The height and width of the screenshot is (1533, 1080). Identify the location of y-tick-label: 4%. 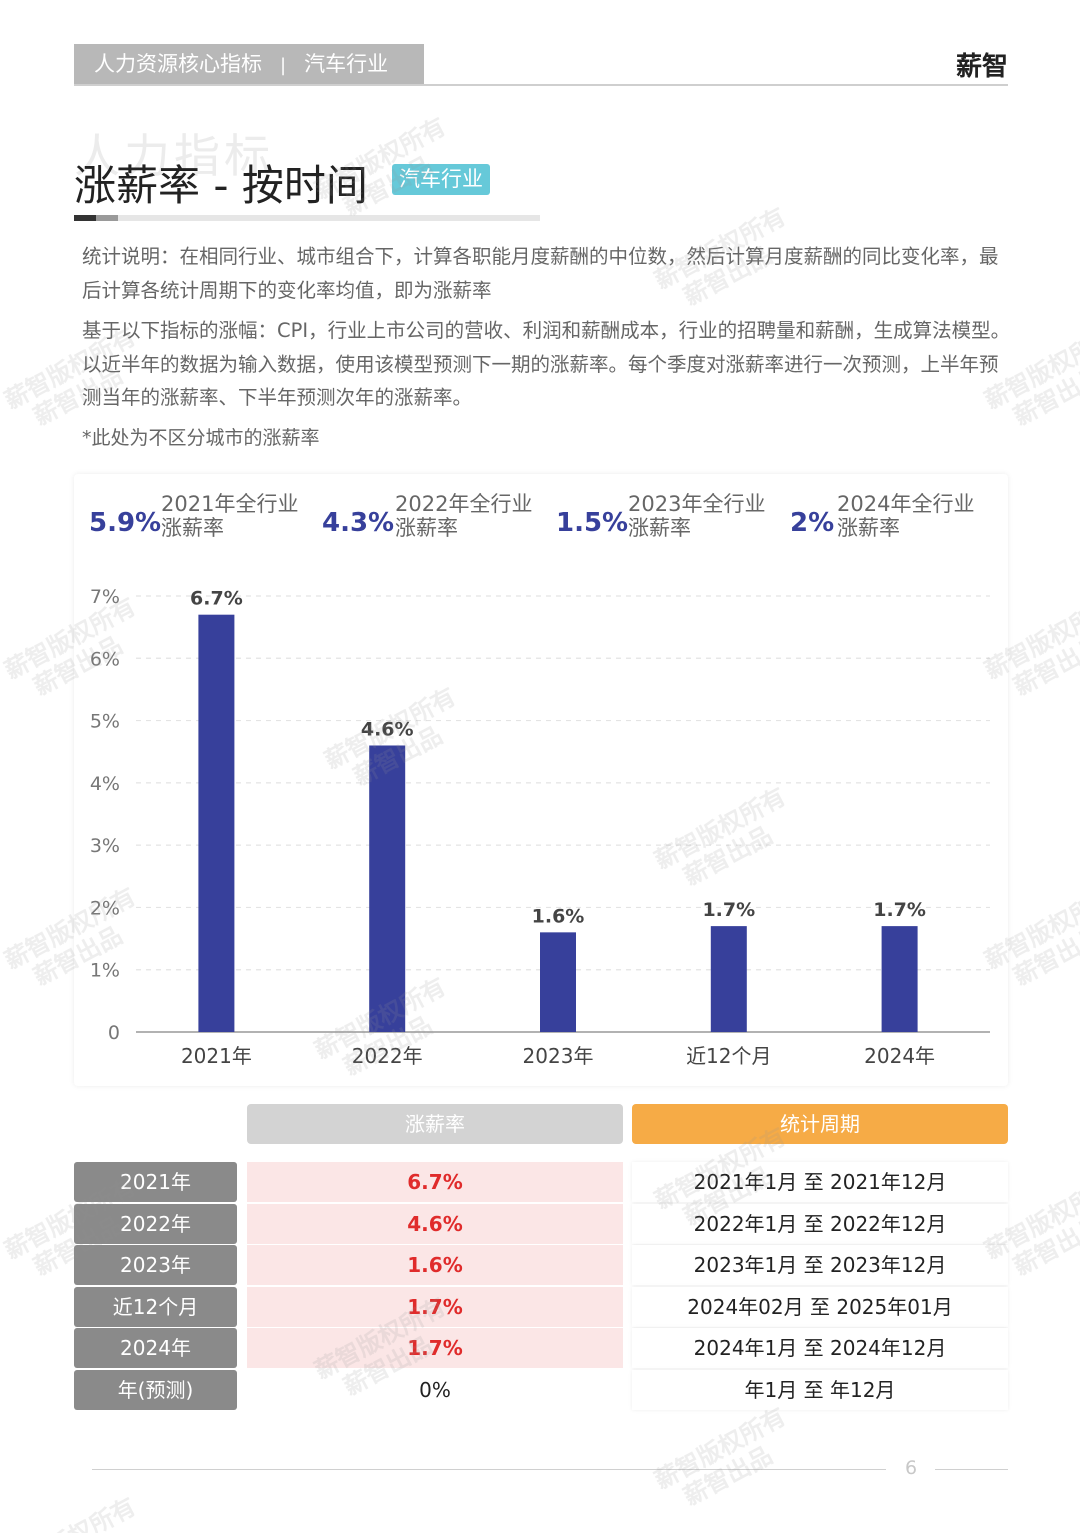
(105, 784).